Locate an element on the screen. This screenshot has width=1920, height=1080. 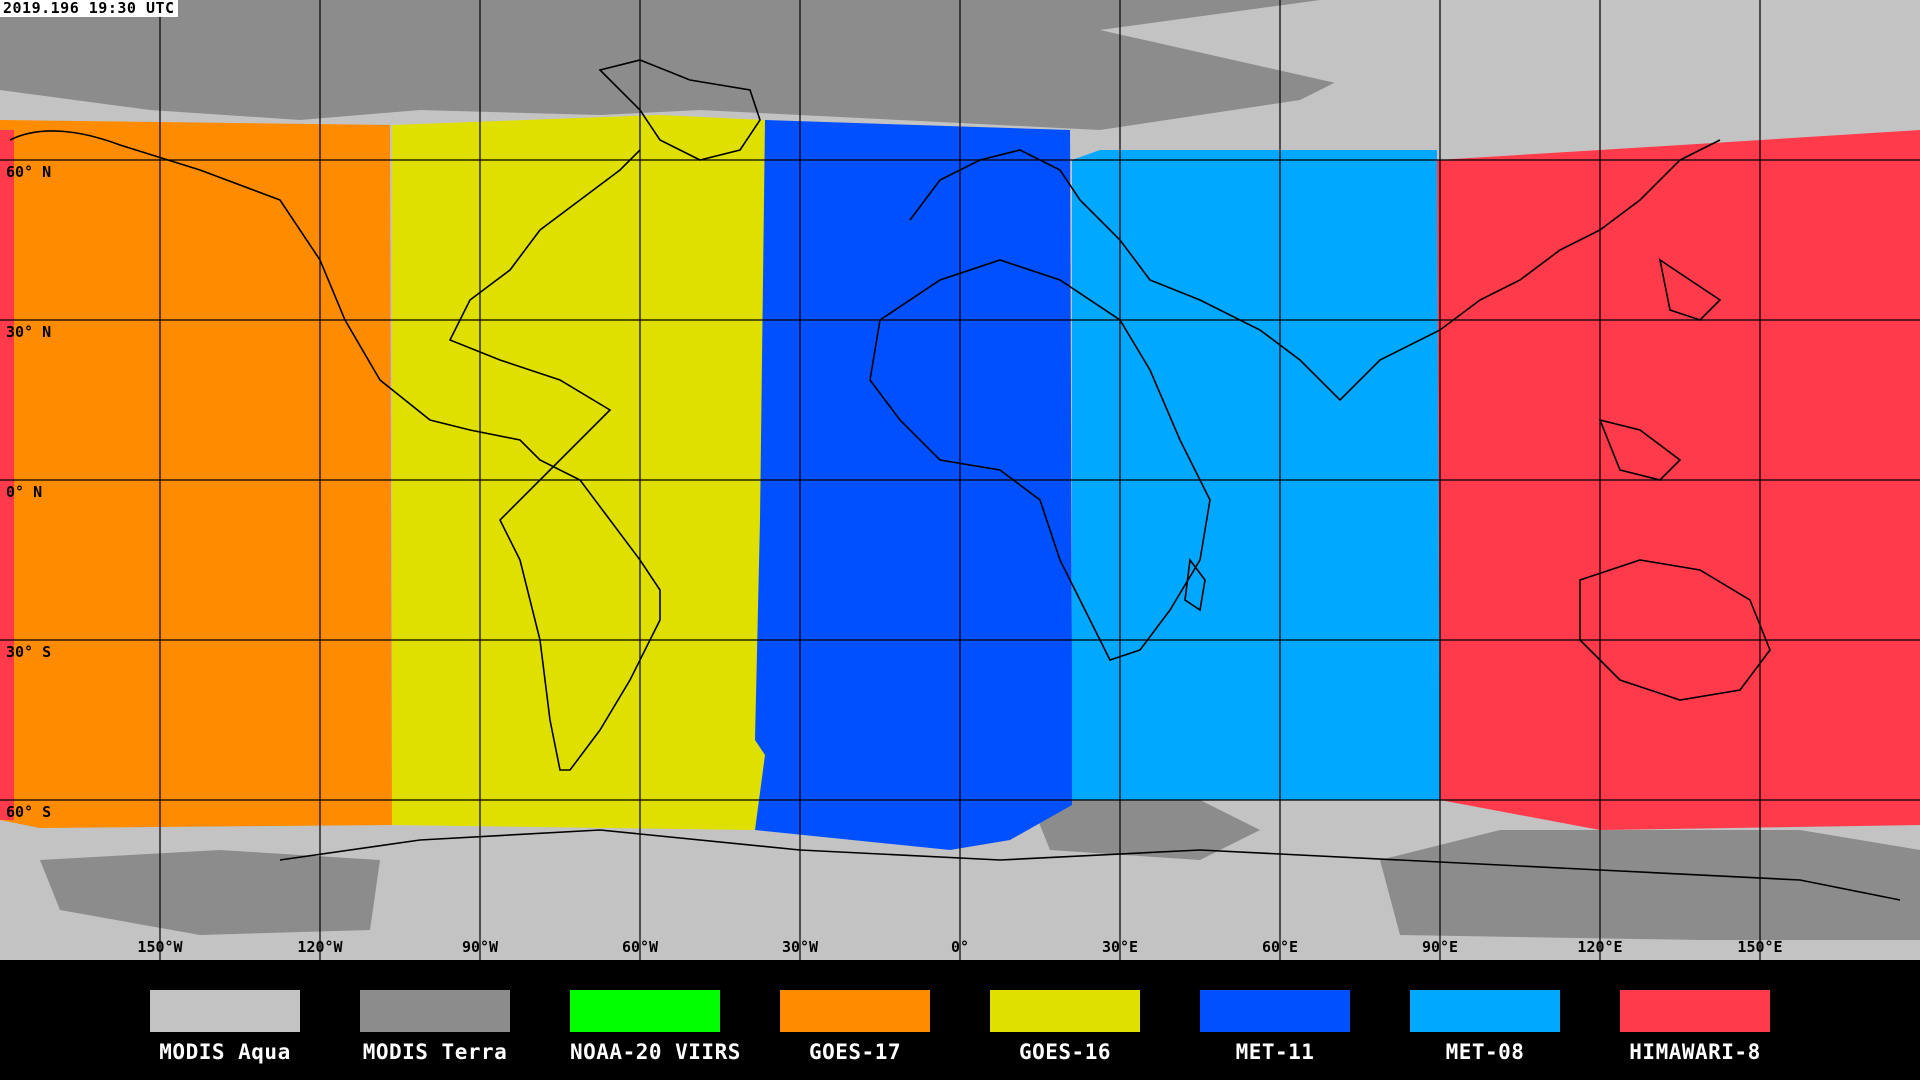
legend-label-goes17: GOES-17 is located at coordinates (854, 1052).